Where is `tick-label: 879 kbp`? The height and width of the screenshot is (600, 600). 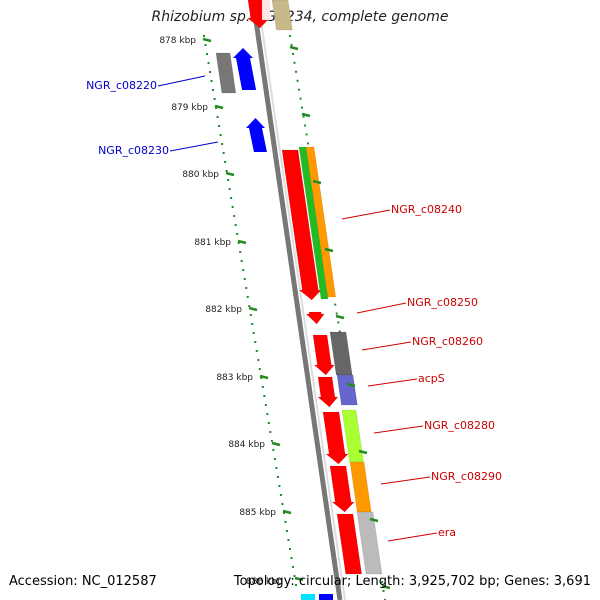 tick-label: 879 kbp is located at coordinates (189, 108).